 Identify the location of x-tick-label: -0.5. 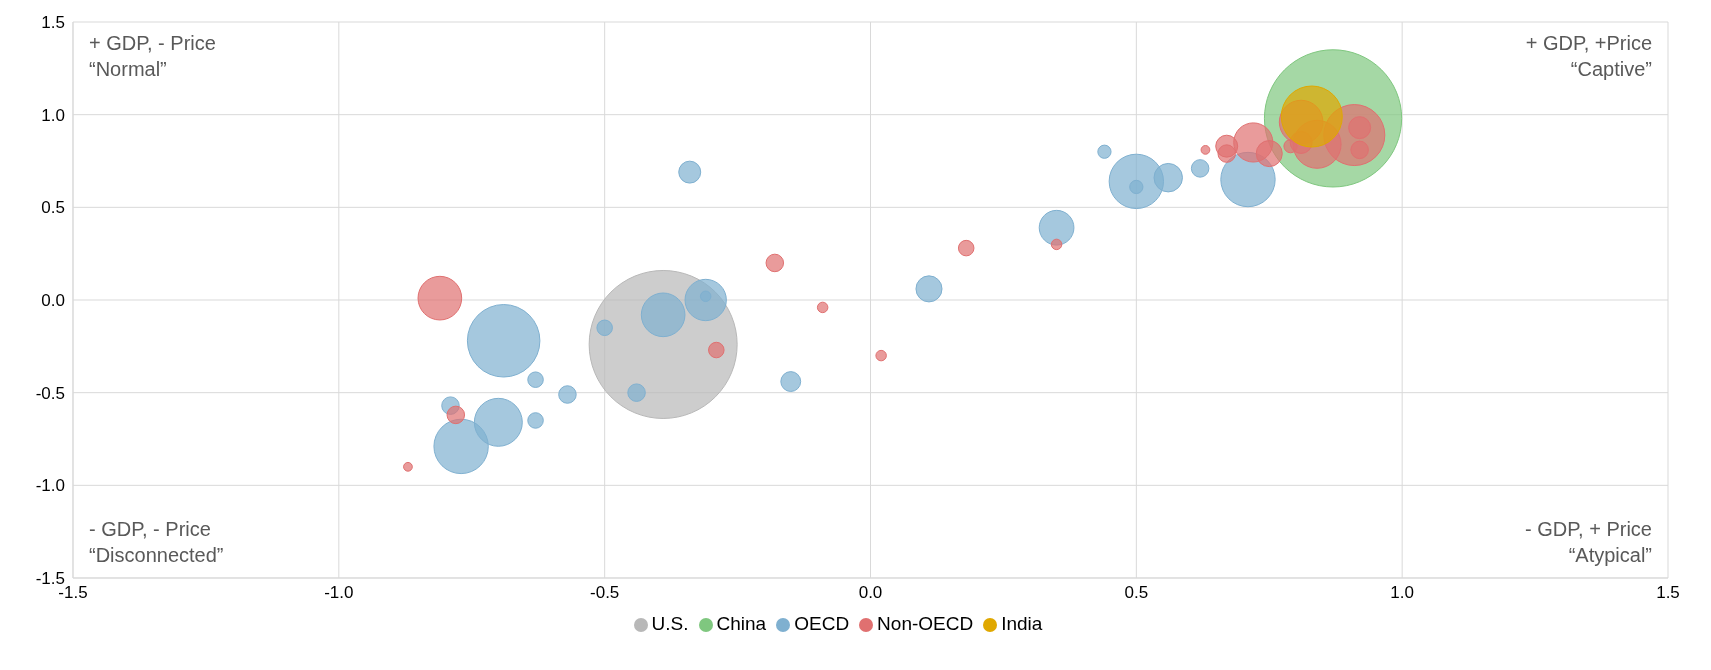
(605, 593).